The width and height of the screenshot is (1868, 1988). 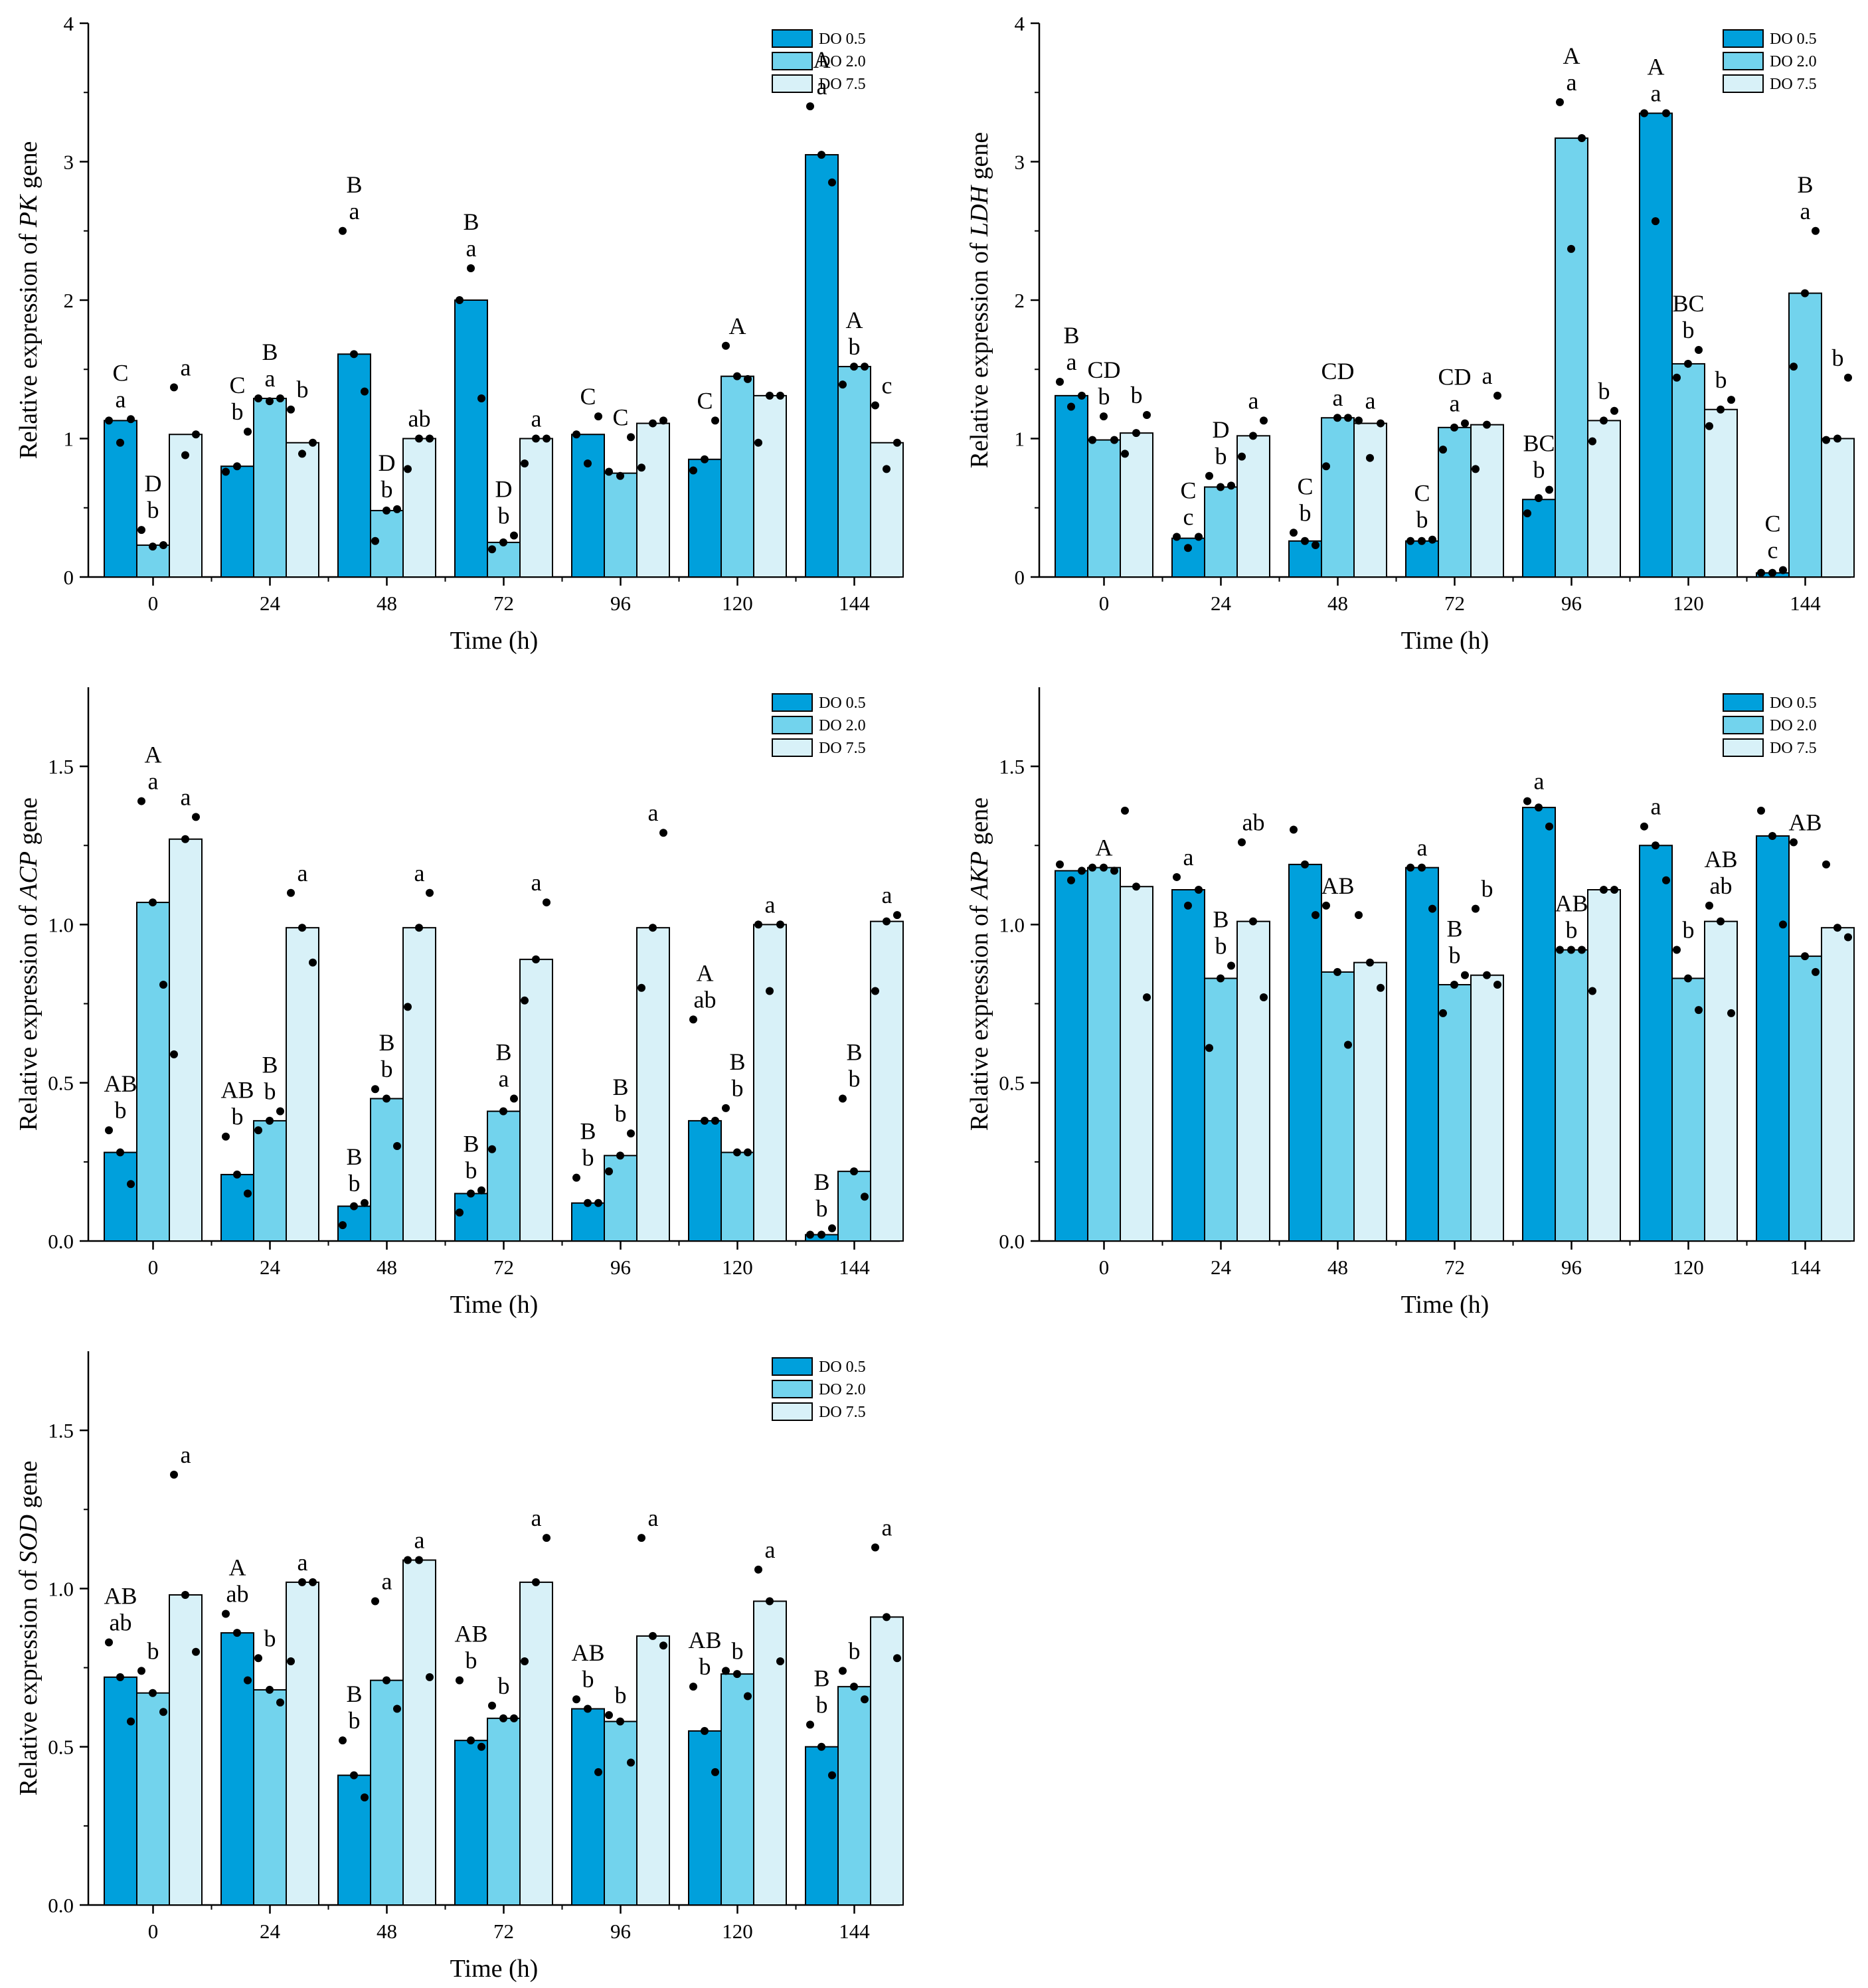 What do you see at coordinates (28, 343) in the screenshot?
I see `y-axis-title-prefix: Relative expression of` at bounding box center [28, 343].